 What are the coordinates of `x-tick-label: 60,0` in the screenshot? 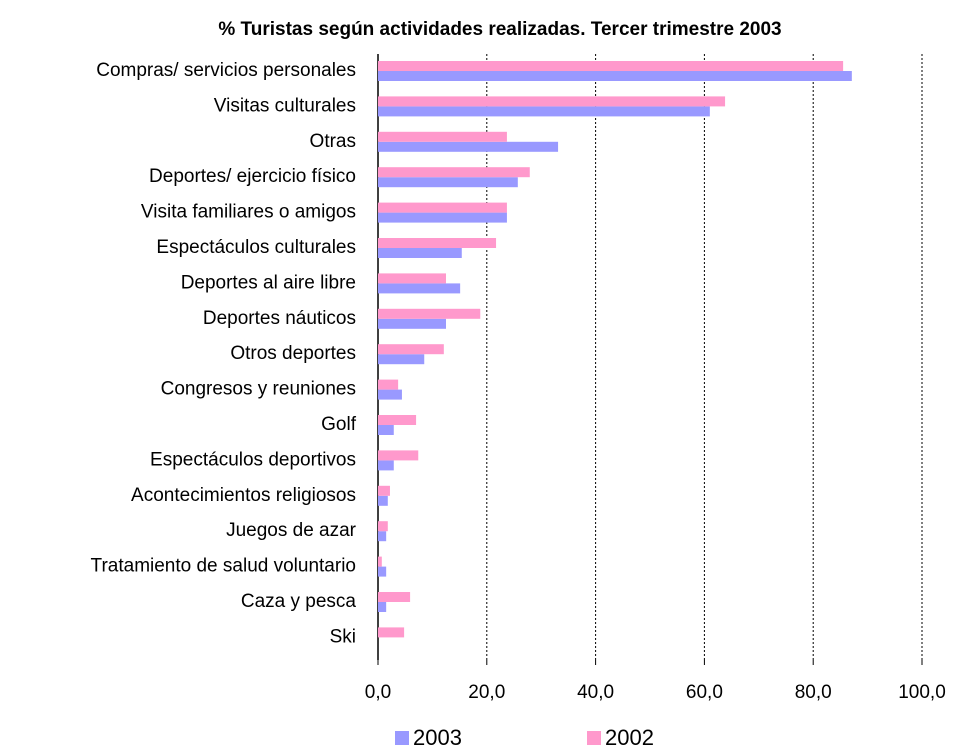 It's located at (704, 692).